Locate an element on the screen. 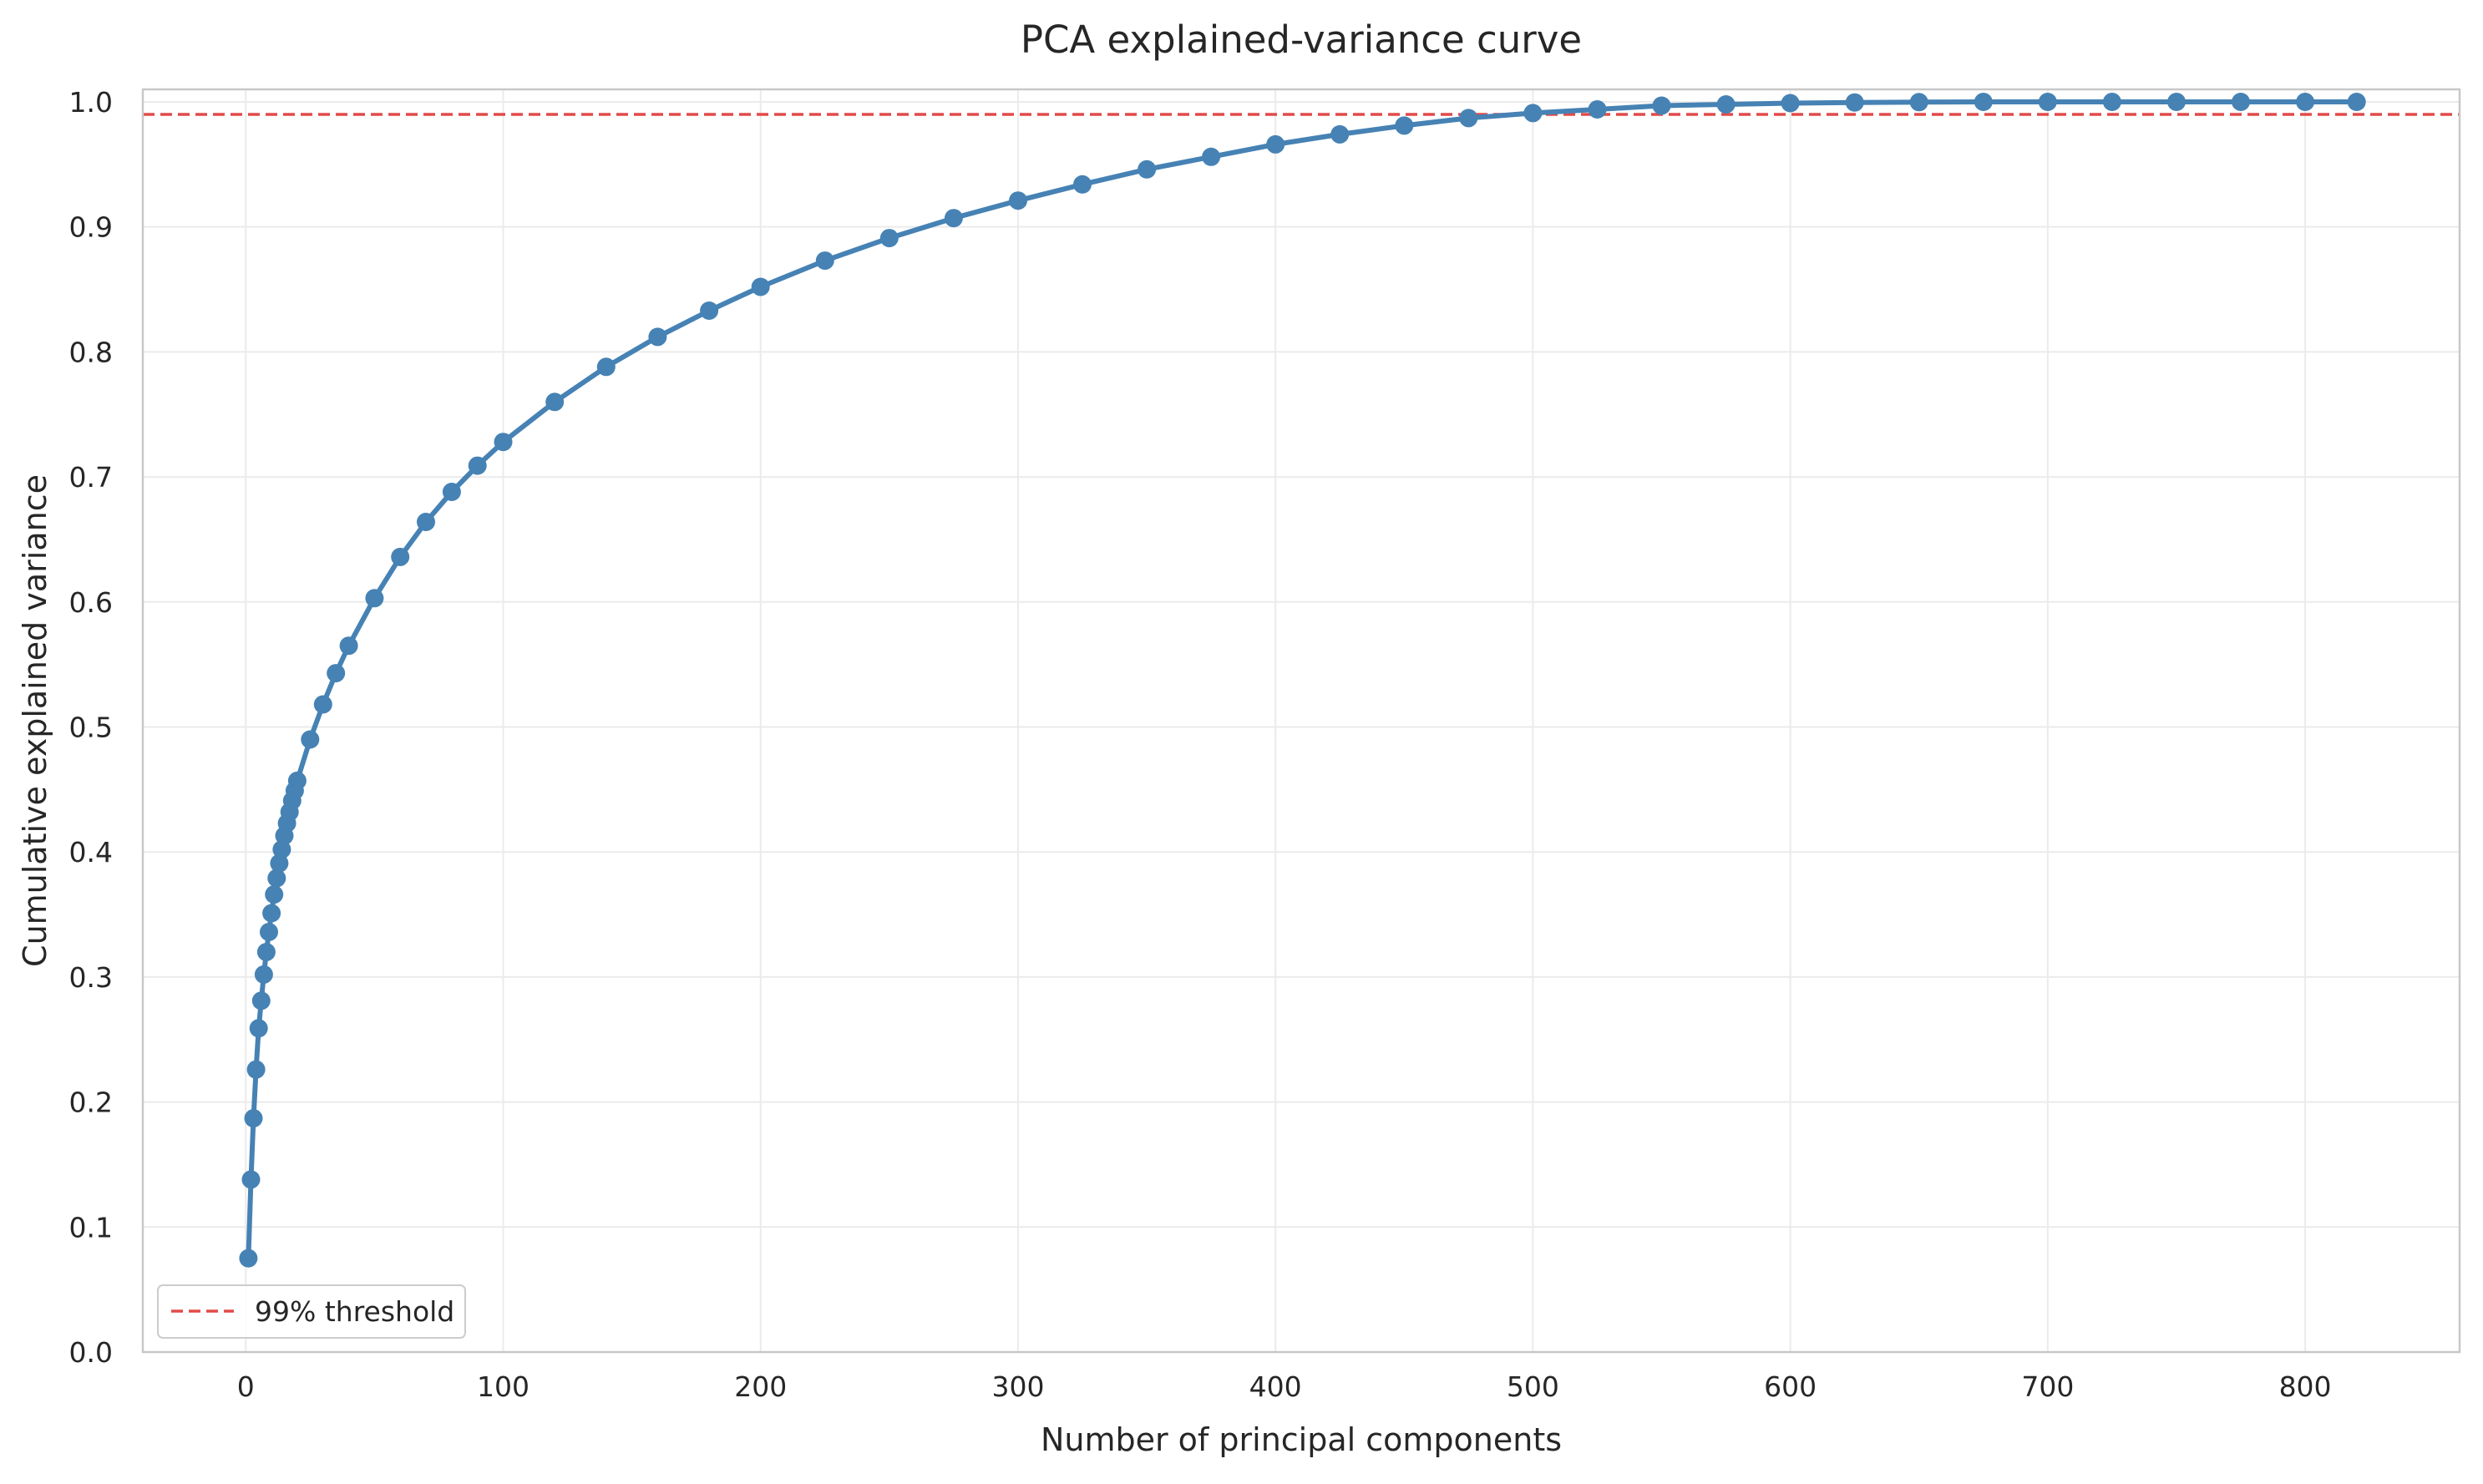 Image resolution: width=2483 pixels, height=1484 pixels. chart-title: PCA explained-variance curve is located at coordinates (1301, 40).